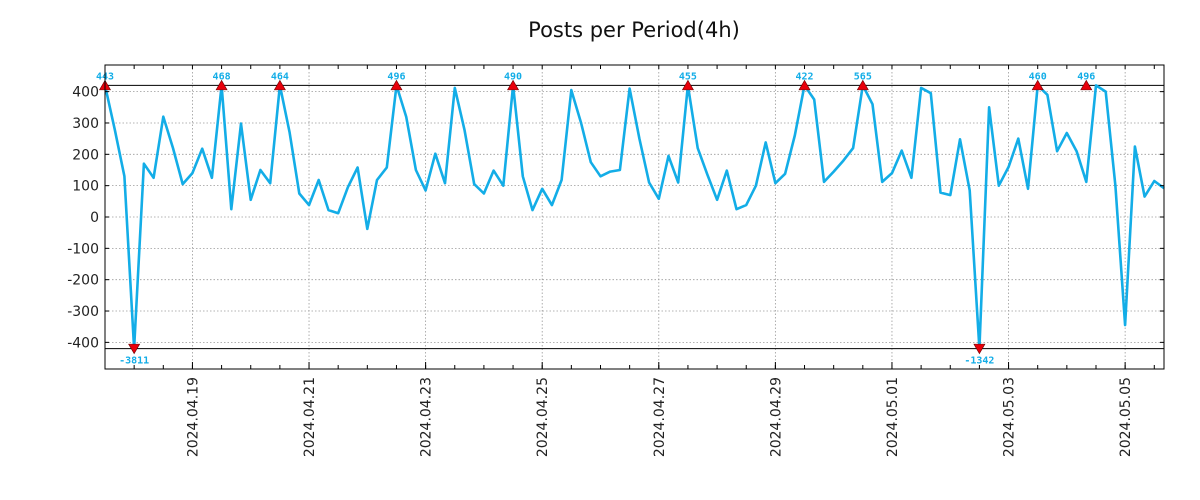  Describe the element at coordinates (660, 417) in the screenshot. I see `x-tick-label: 2024.04.27` at that location.